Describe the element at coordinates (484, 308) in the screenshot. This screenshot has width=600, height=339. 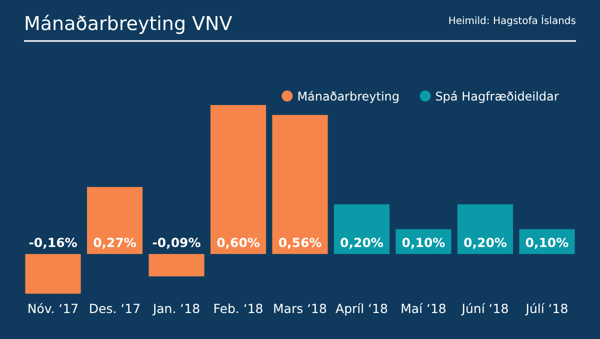
I see `x-tick-label: Júní ‘18` at that location.